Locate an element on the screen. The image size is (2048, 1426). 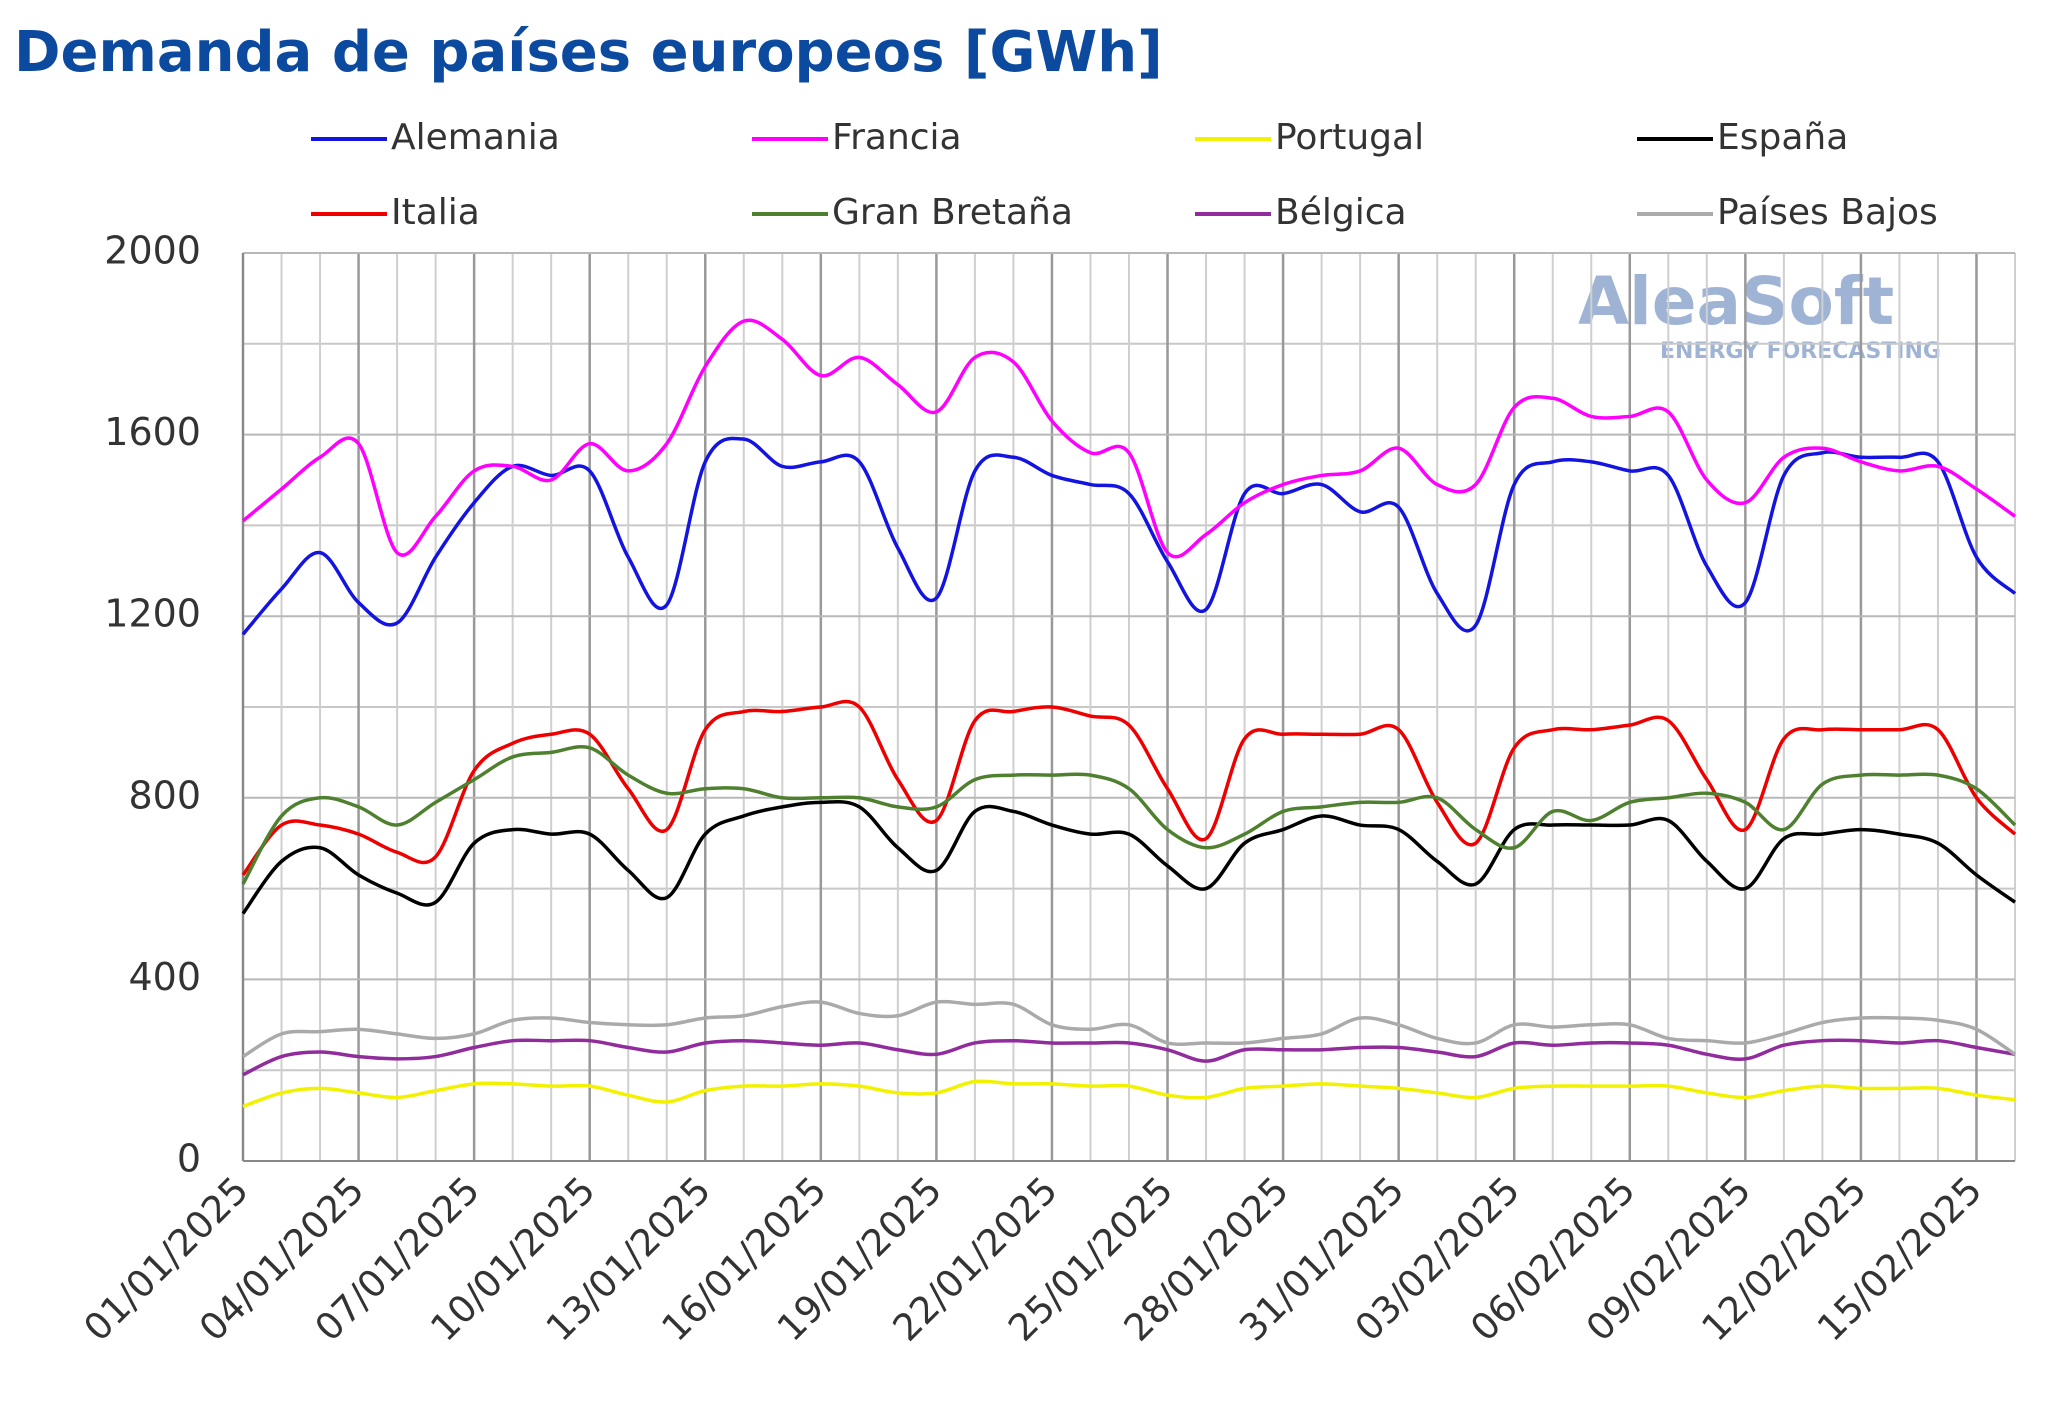
y-tick-label: 1600 is located at coordinates (152, 432).